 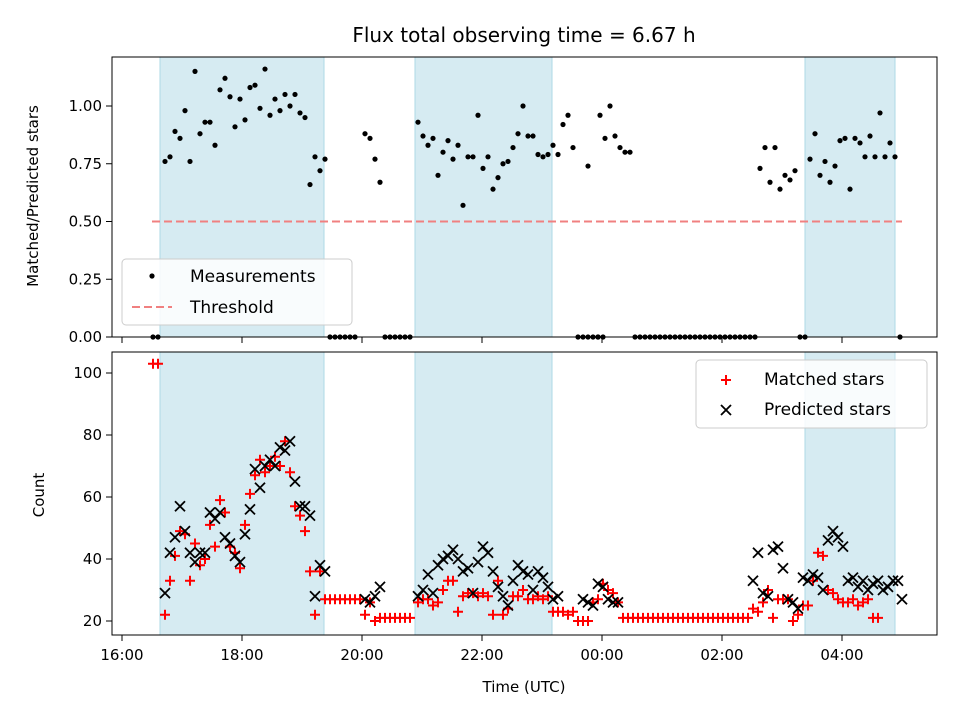 What do you see at coordinates (721, 655) in the screenshot?
I see `x-tick-label-5: 02:00` at bounding box center [721, 655].